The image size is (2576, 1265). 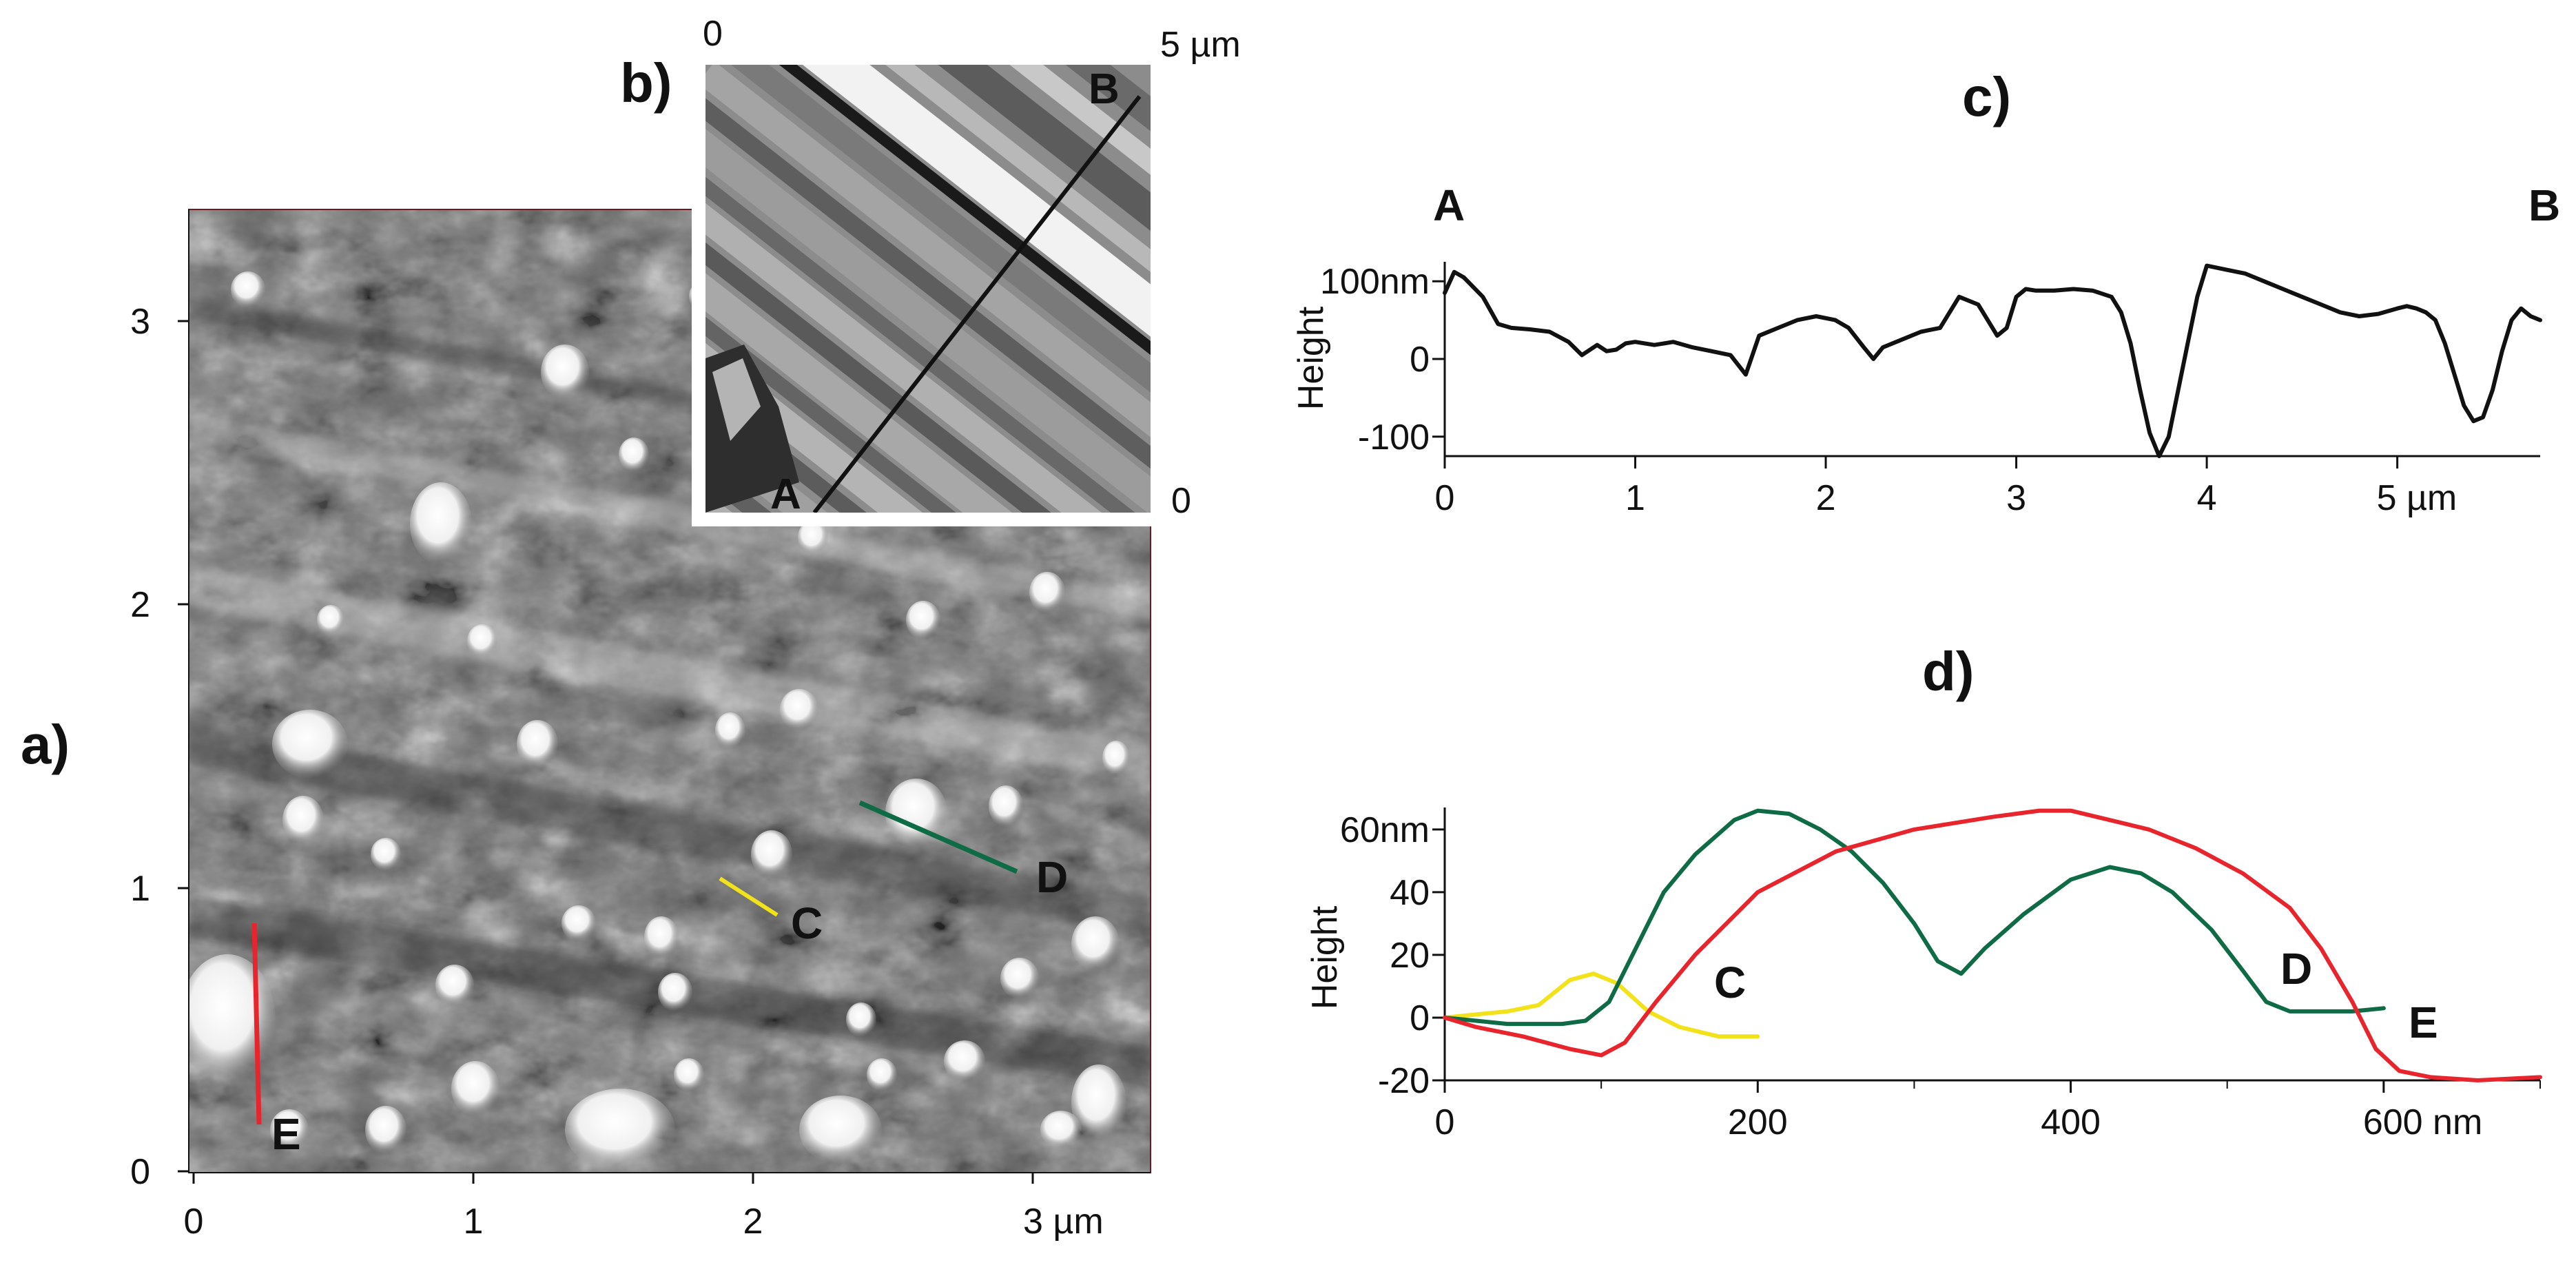 I want to click on panel-d-series-d, so click(x=1914, y=917).